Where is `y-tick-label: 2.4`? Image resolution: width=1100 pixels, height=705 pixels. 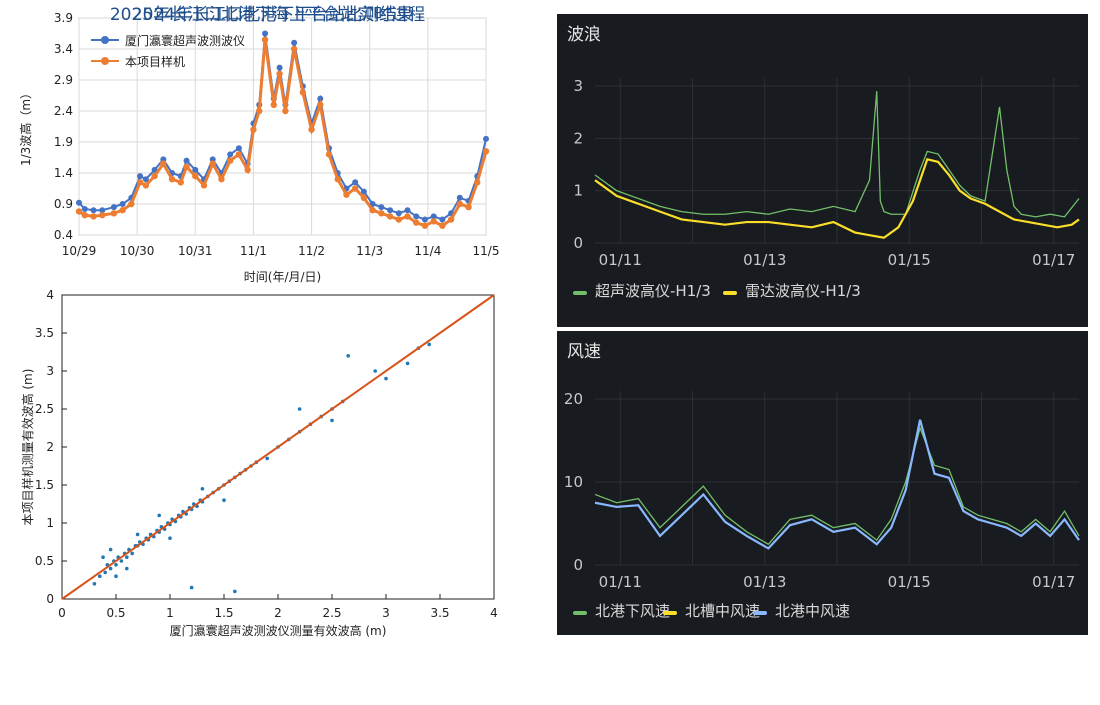 y-tick-label: 2.4 is located at coordinates (63, 111).